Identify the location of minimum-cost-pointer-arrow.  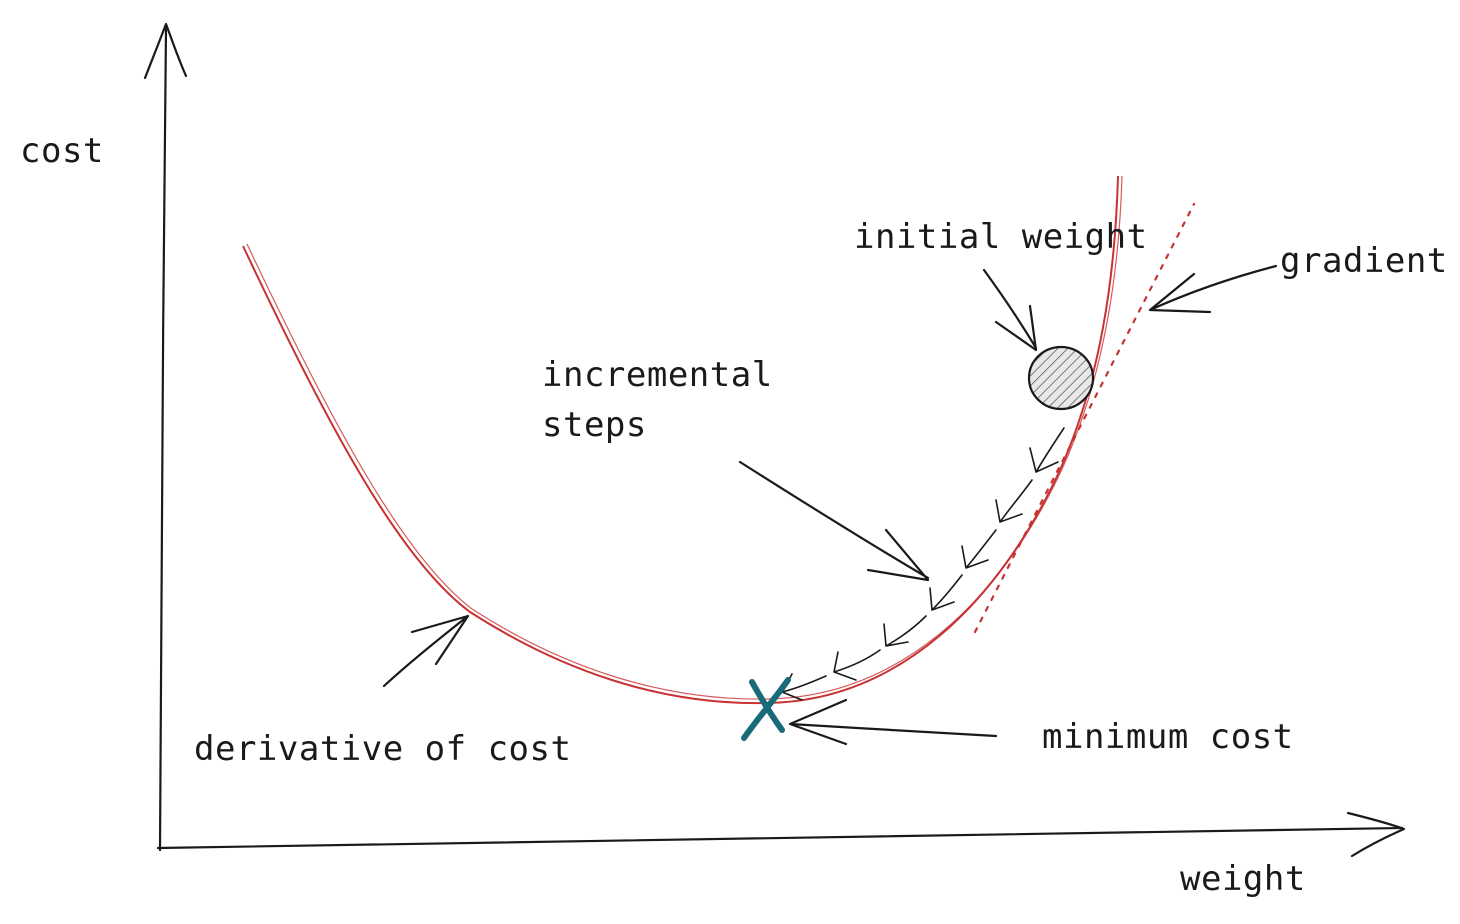
(893, 722).